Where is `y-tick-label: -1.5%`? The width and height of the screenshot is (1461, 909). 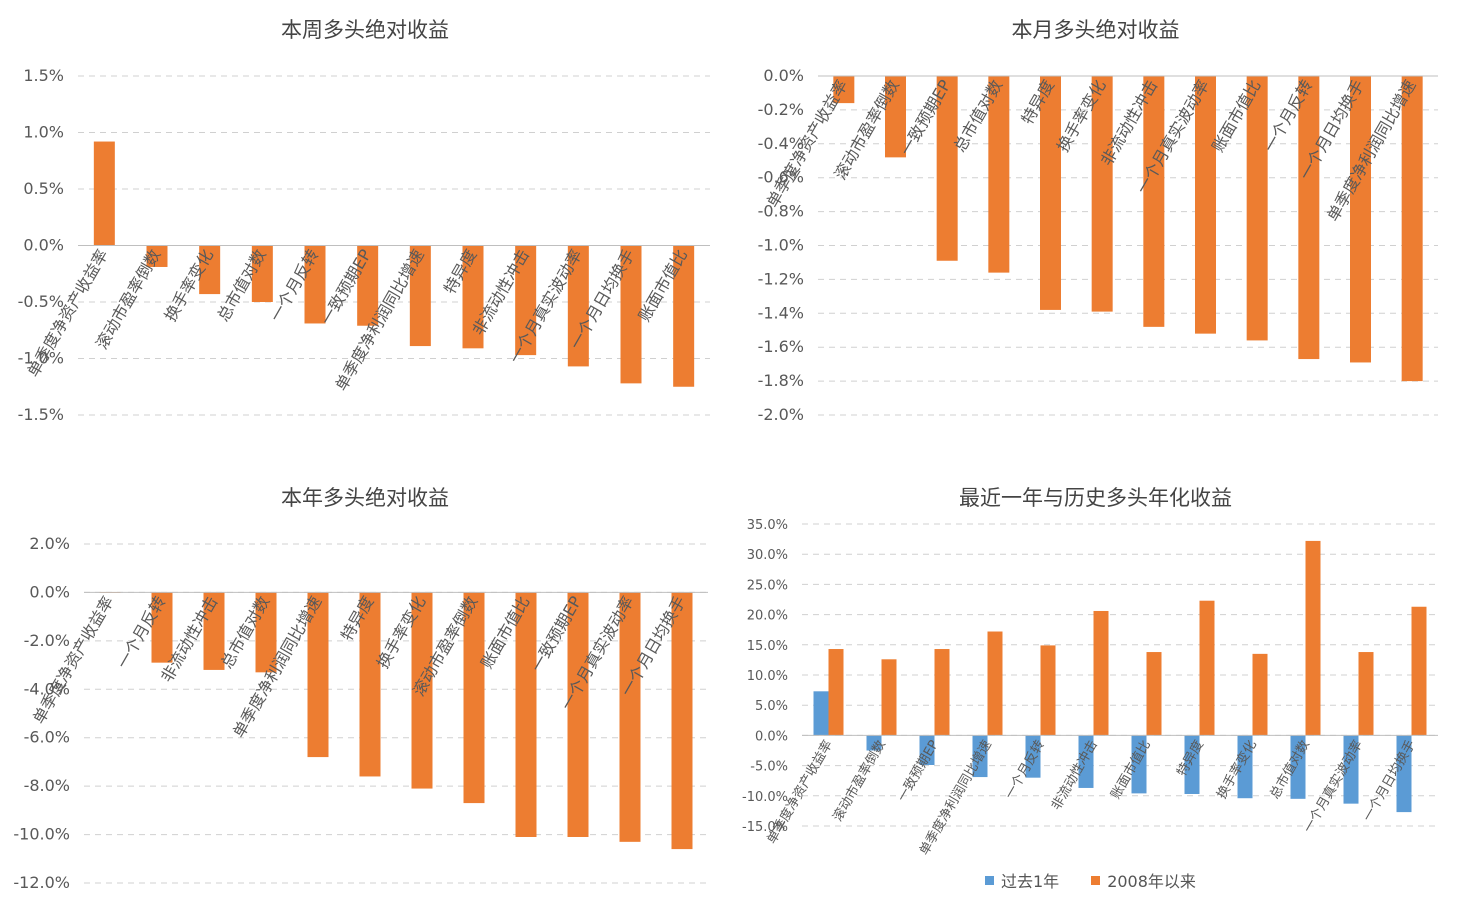 y-tick-label: -1.5% is located at coordinates (41, 414).